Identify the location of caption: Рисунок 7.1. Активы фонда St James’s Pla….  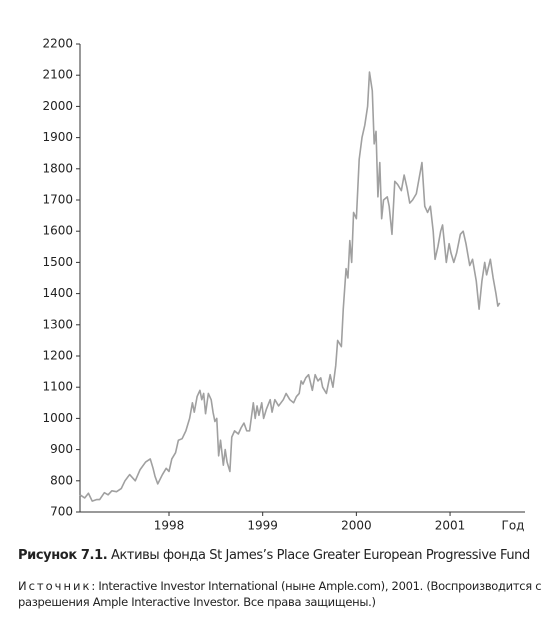
(280, 555).